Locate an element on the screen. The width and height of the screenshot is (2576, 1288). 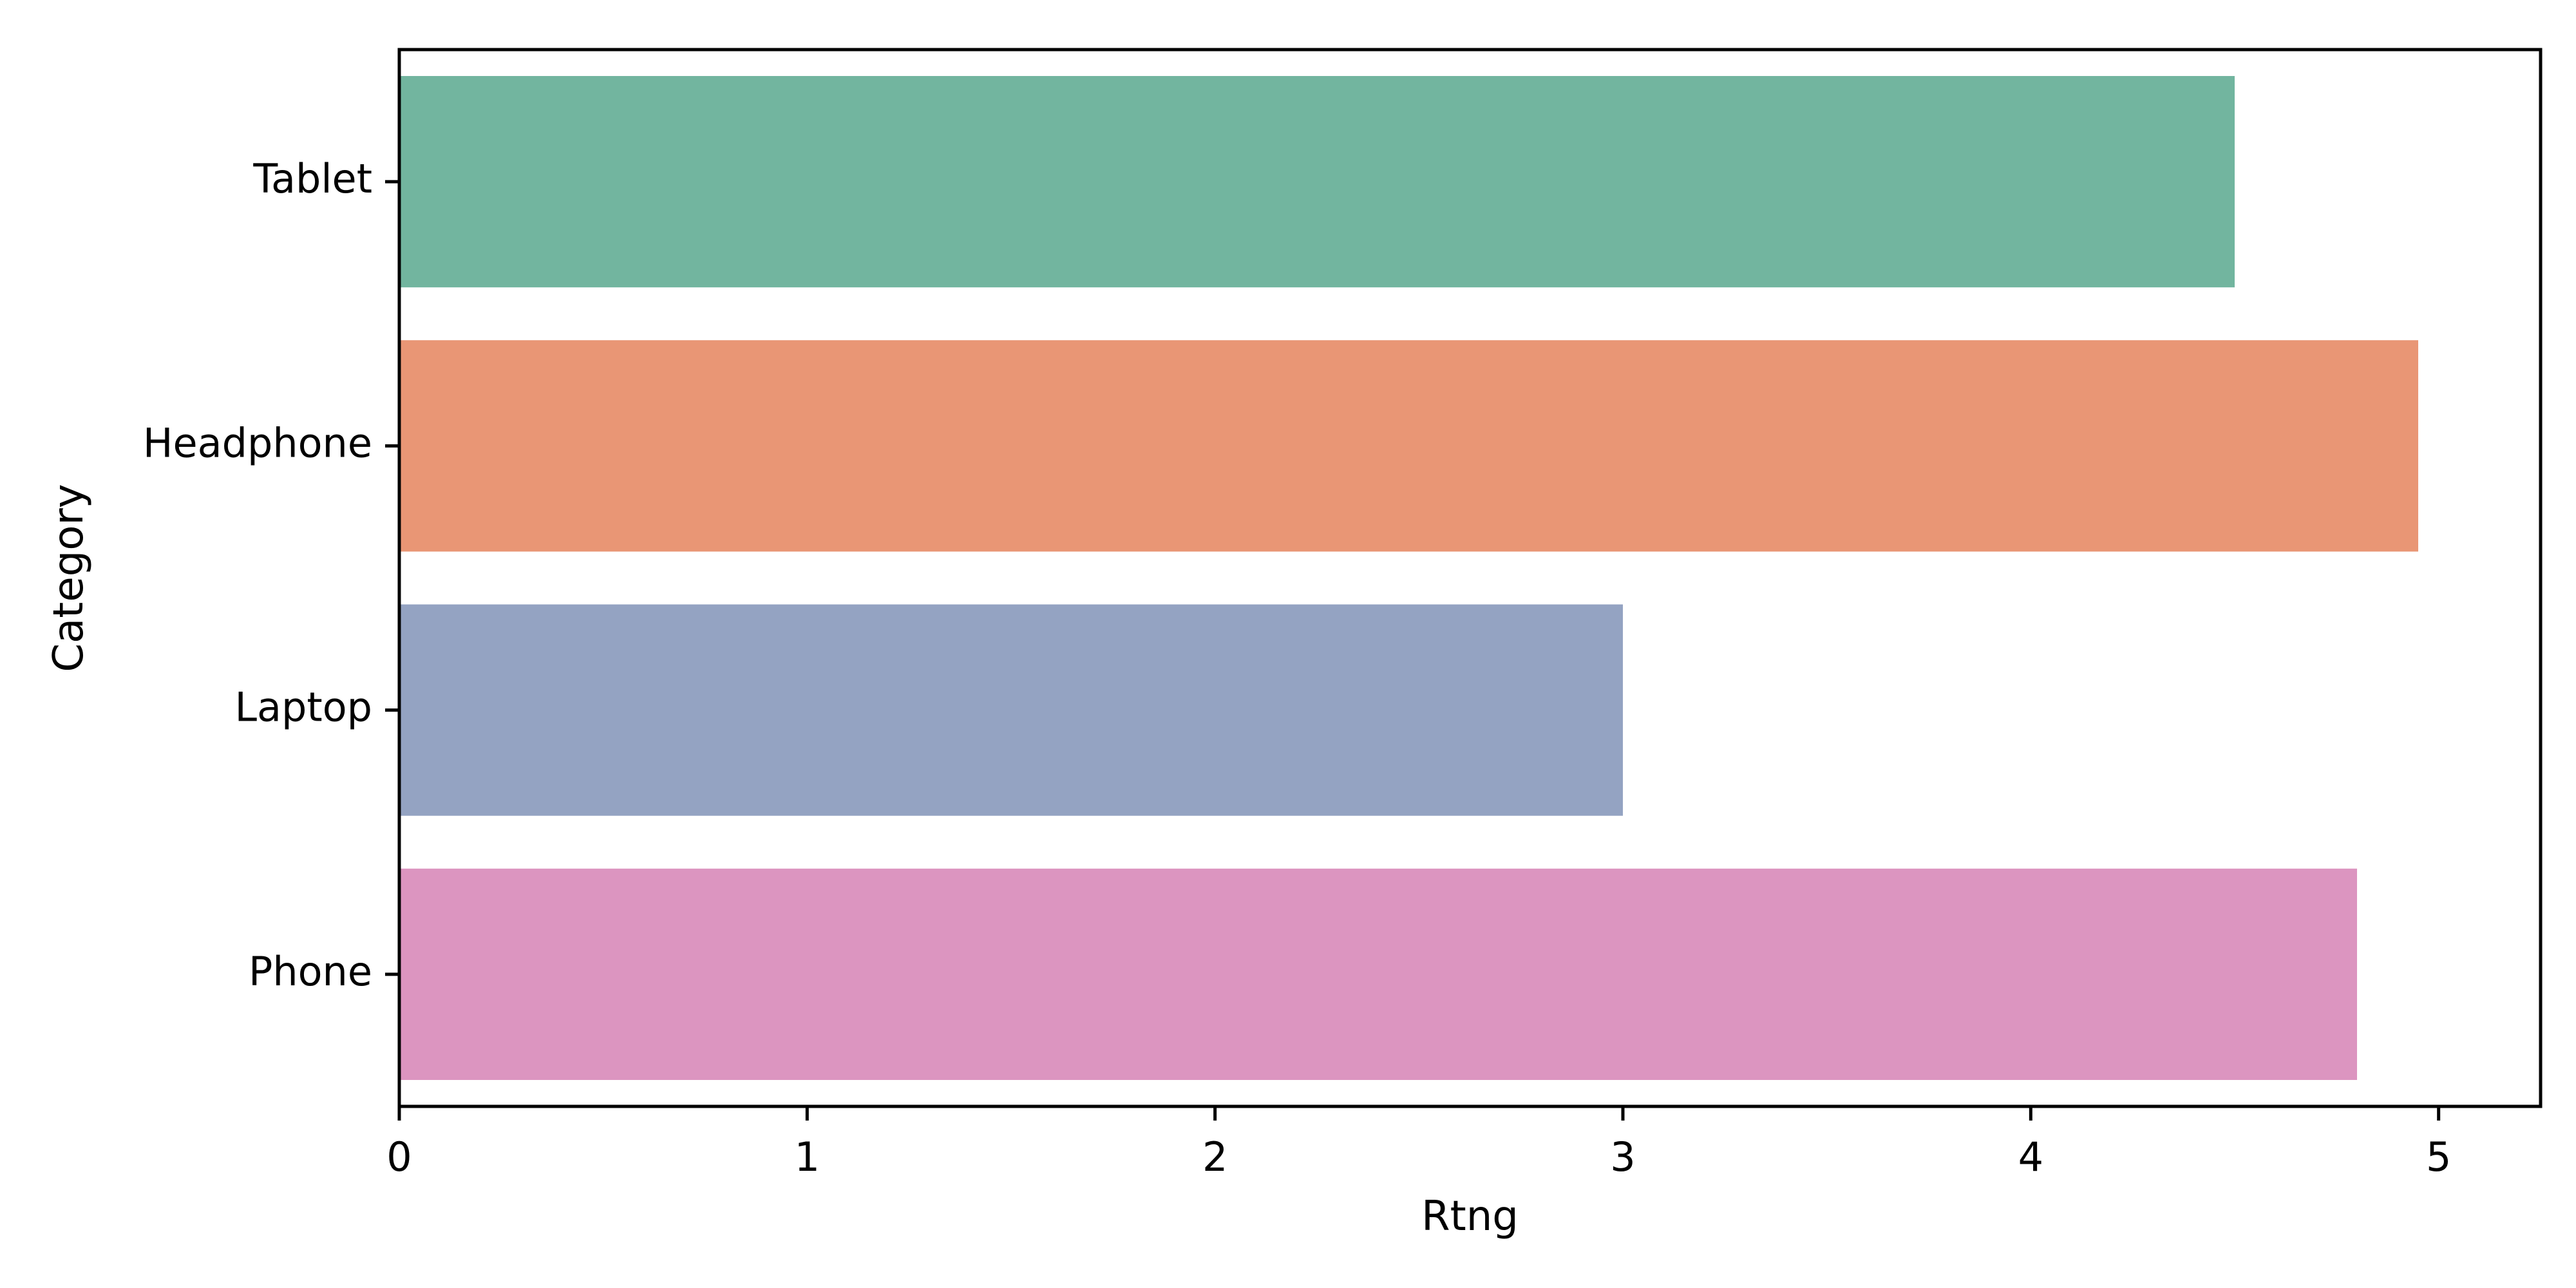
x-tick-label-2: 2 is located at coordinates (1214, 1157).